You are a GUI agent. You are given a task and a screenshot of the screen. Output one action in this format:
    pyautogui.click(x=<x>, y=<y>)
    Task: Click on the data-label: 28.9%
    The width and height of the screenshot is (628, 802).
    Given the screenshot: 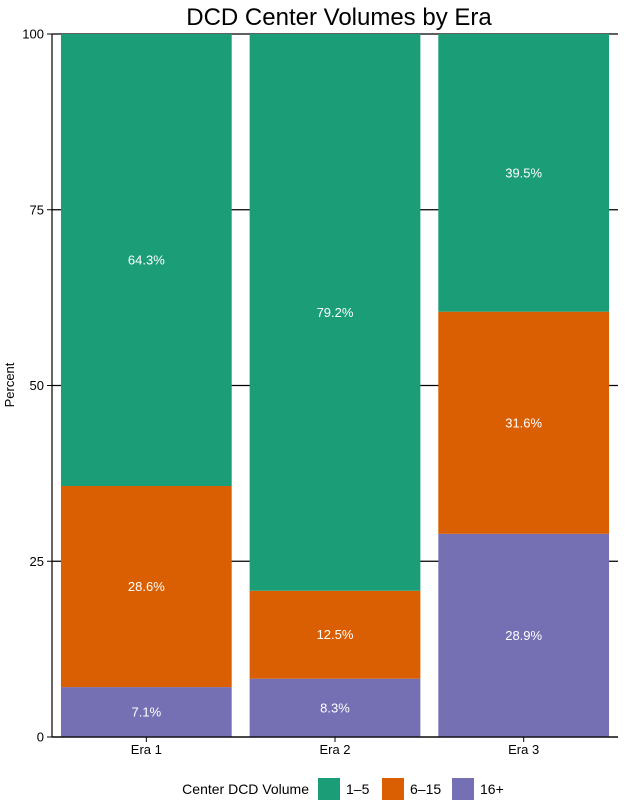 What is the action you would take?
    pyautogui.click(x=523, y=635)
    